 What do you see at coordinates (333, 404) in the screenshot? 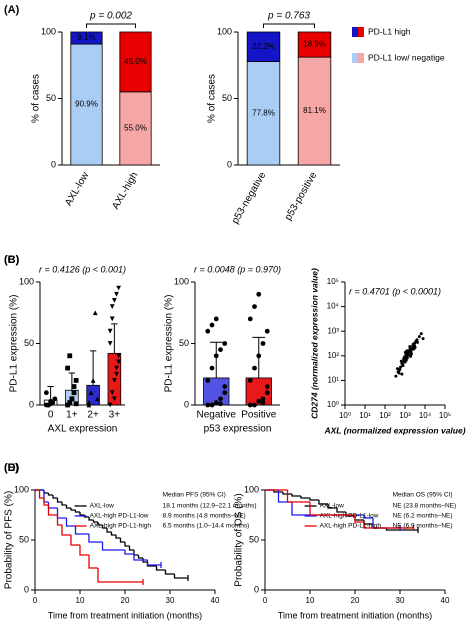
I see `y-tick-label: 10⁰` at bounding box center [333, 404].